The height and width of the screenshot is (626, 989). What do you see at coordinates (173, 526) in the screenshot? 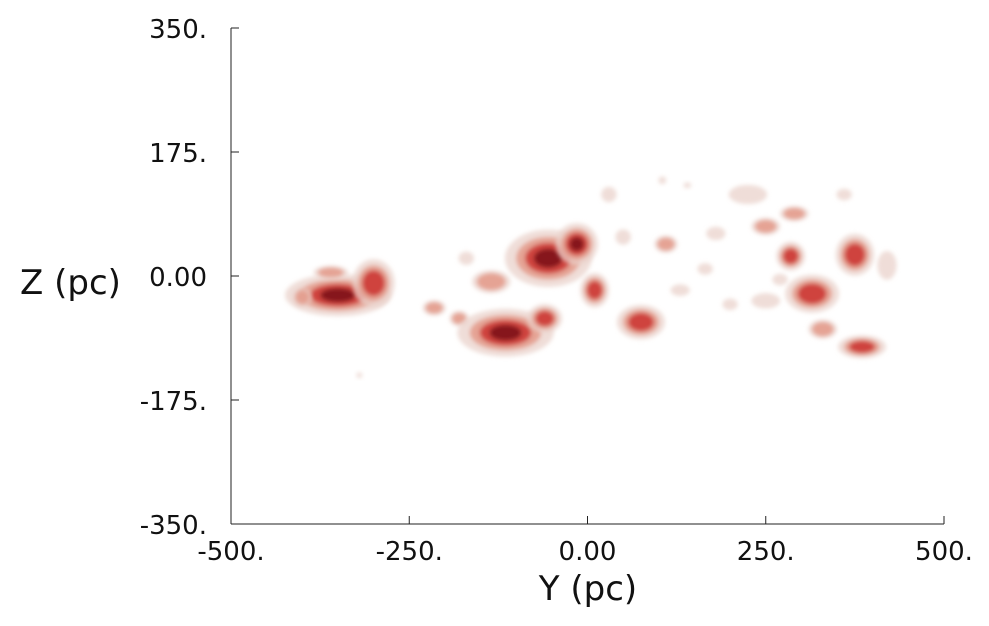
I see `y-tick-label: -350.` at bounding box center [173, 526].